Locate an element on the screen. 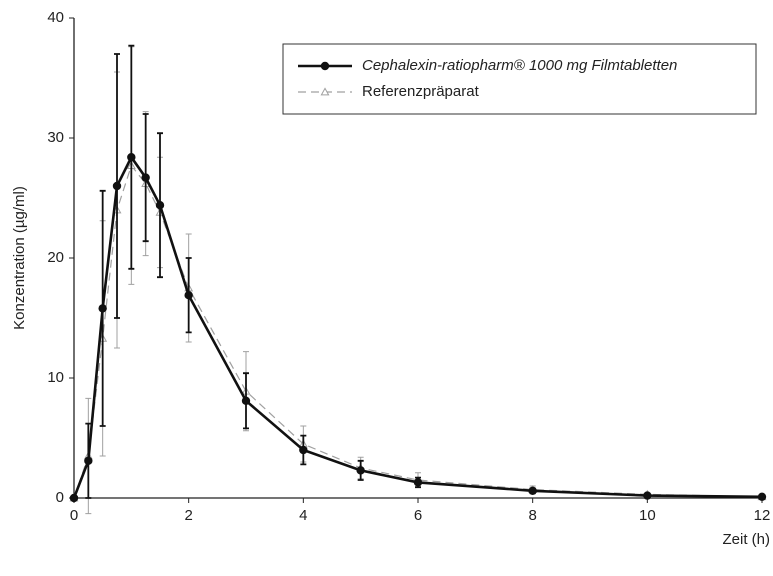 The image size is (773, 576). legend-label: Referenzpräparat is located at coordinates (421, 91).